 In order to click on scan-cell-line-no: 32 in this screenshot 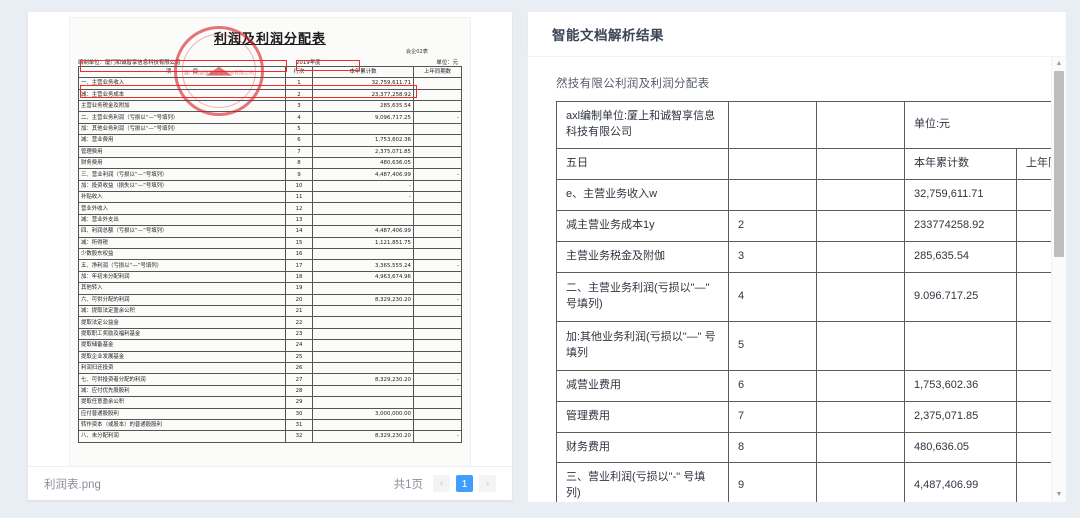, I will do `click(299, 436)`.